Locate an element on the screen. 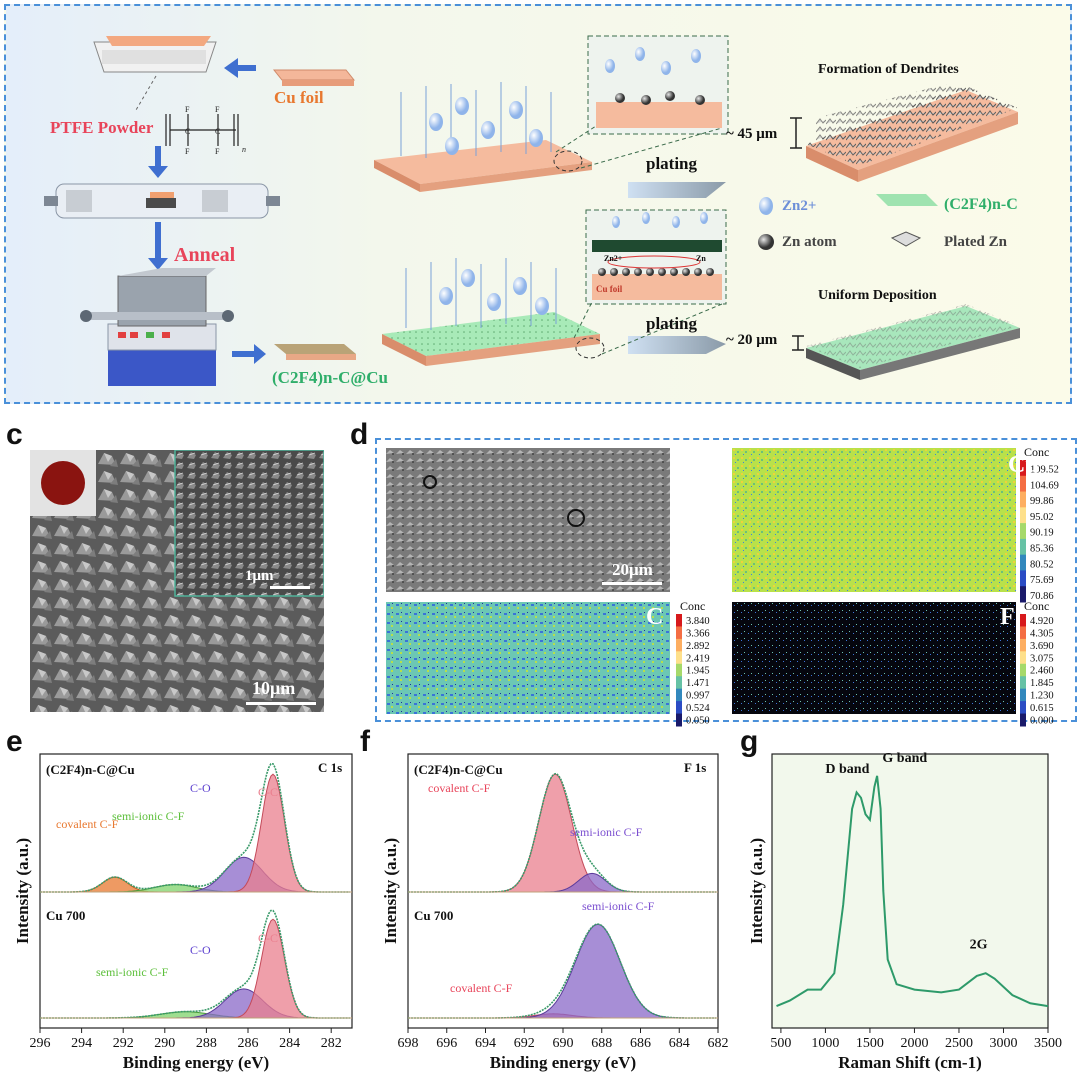 This screenshot has width=1080, height=1072. annotation-d-band: D band is located at coordinates (847, 769).